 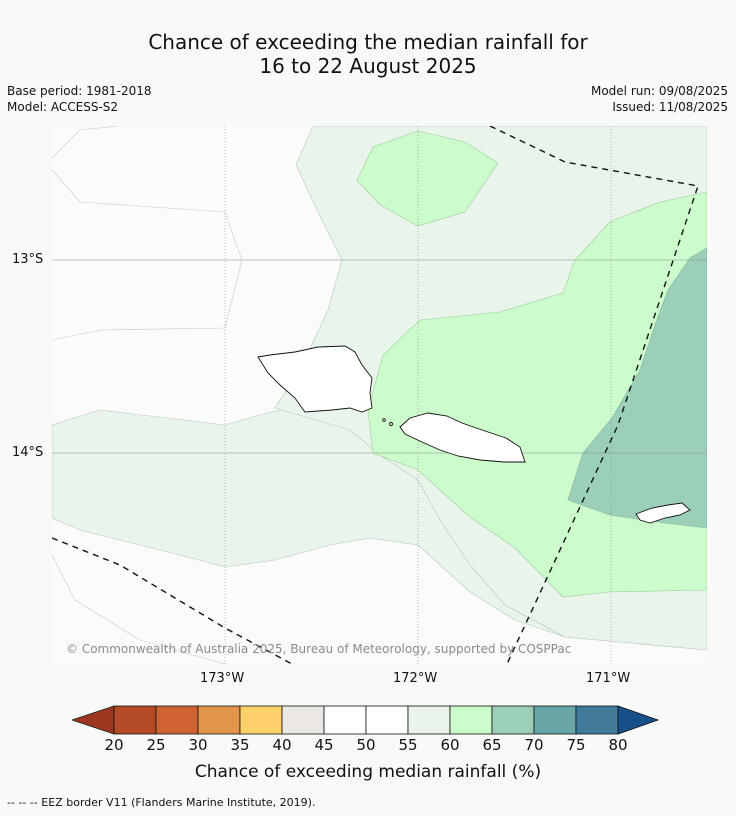 I want to click on issued-date: Issued: 11/08/2025, so click(x=670, y=107).